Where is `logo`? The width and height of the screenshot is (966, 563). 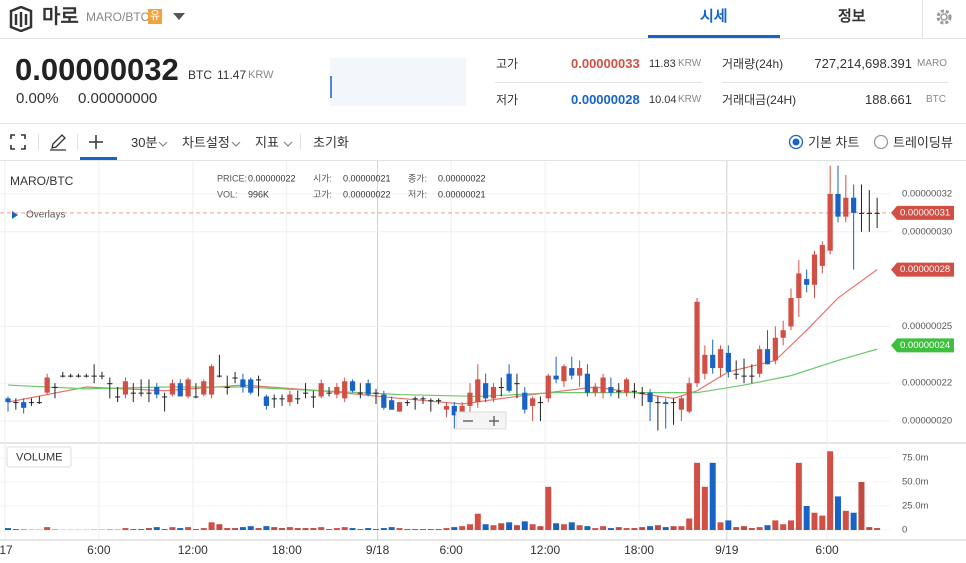 logo is located at coordinates (21, 19).